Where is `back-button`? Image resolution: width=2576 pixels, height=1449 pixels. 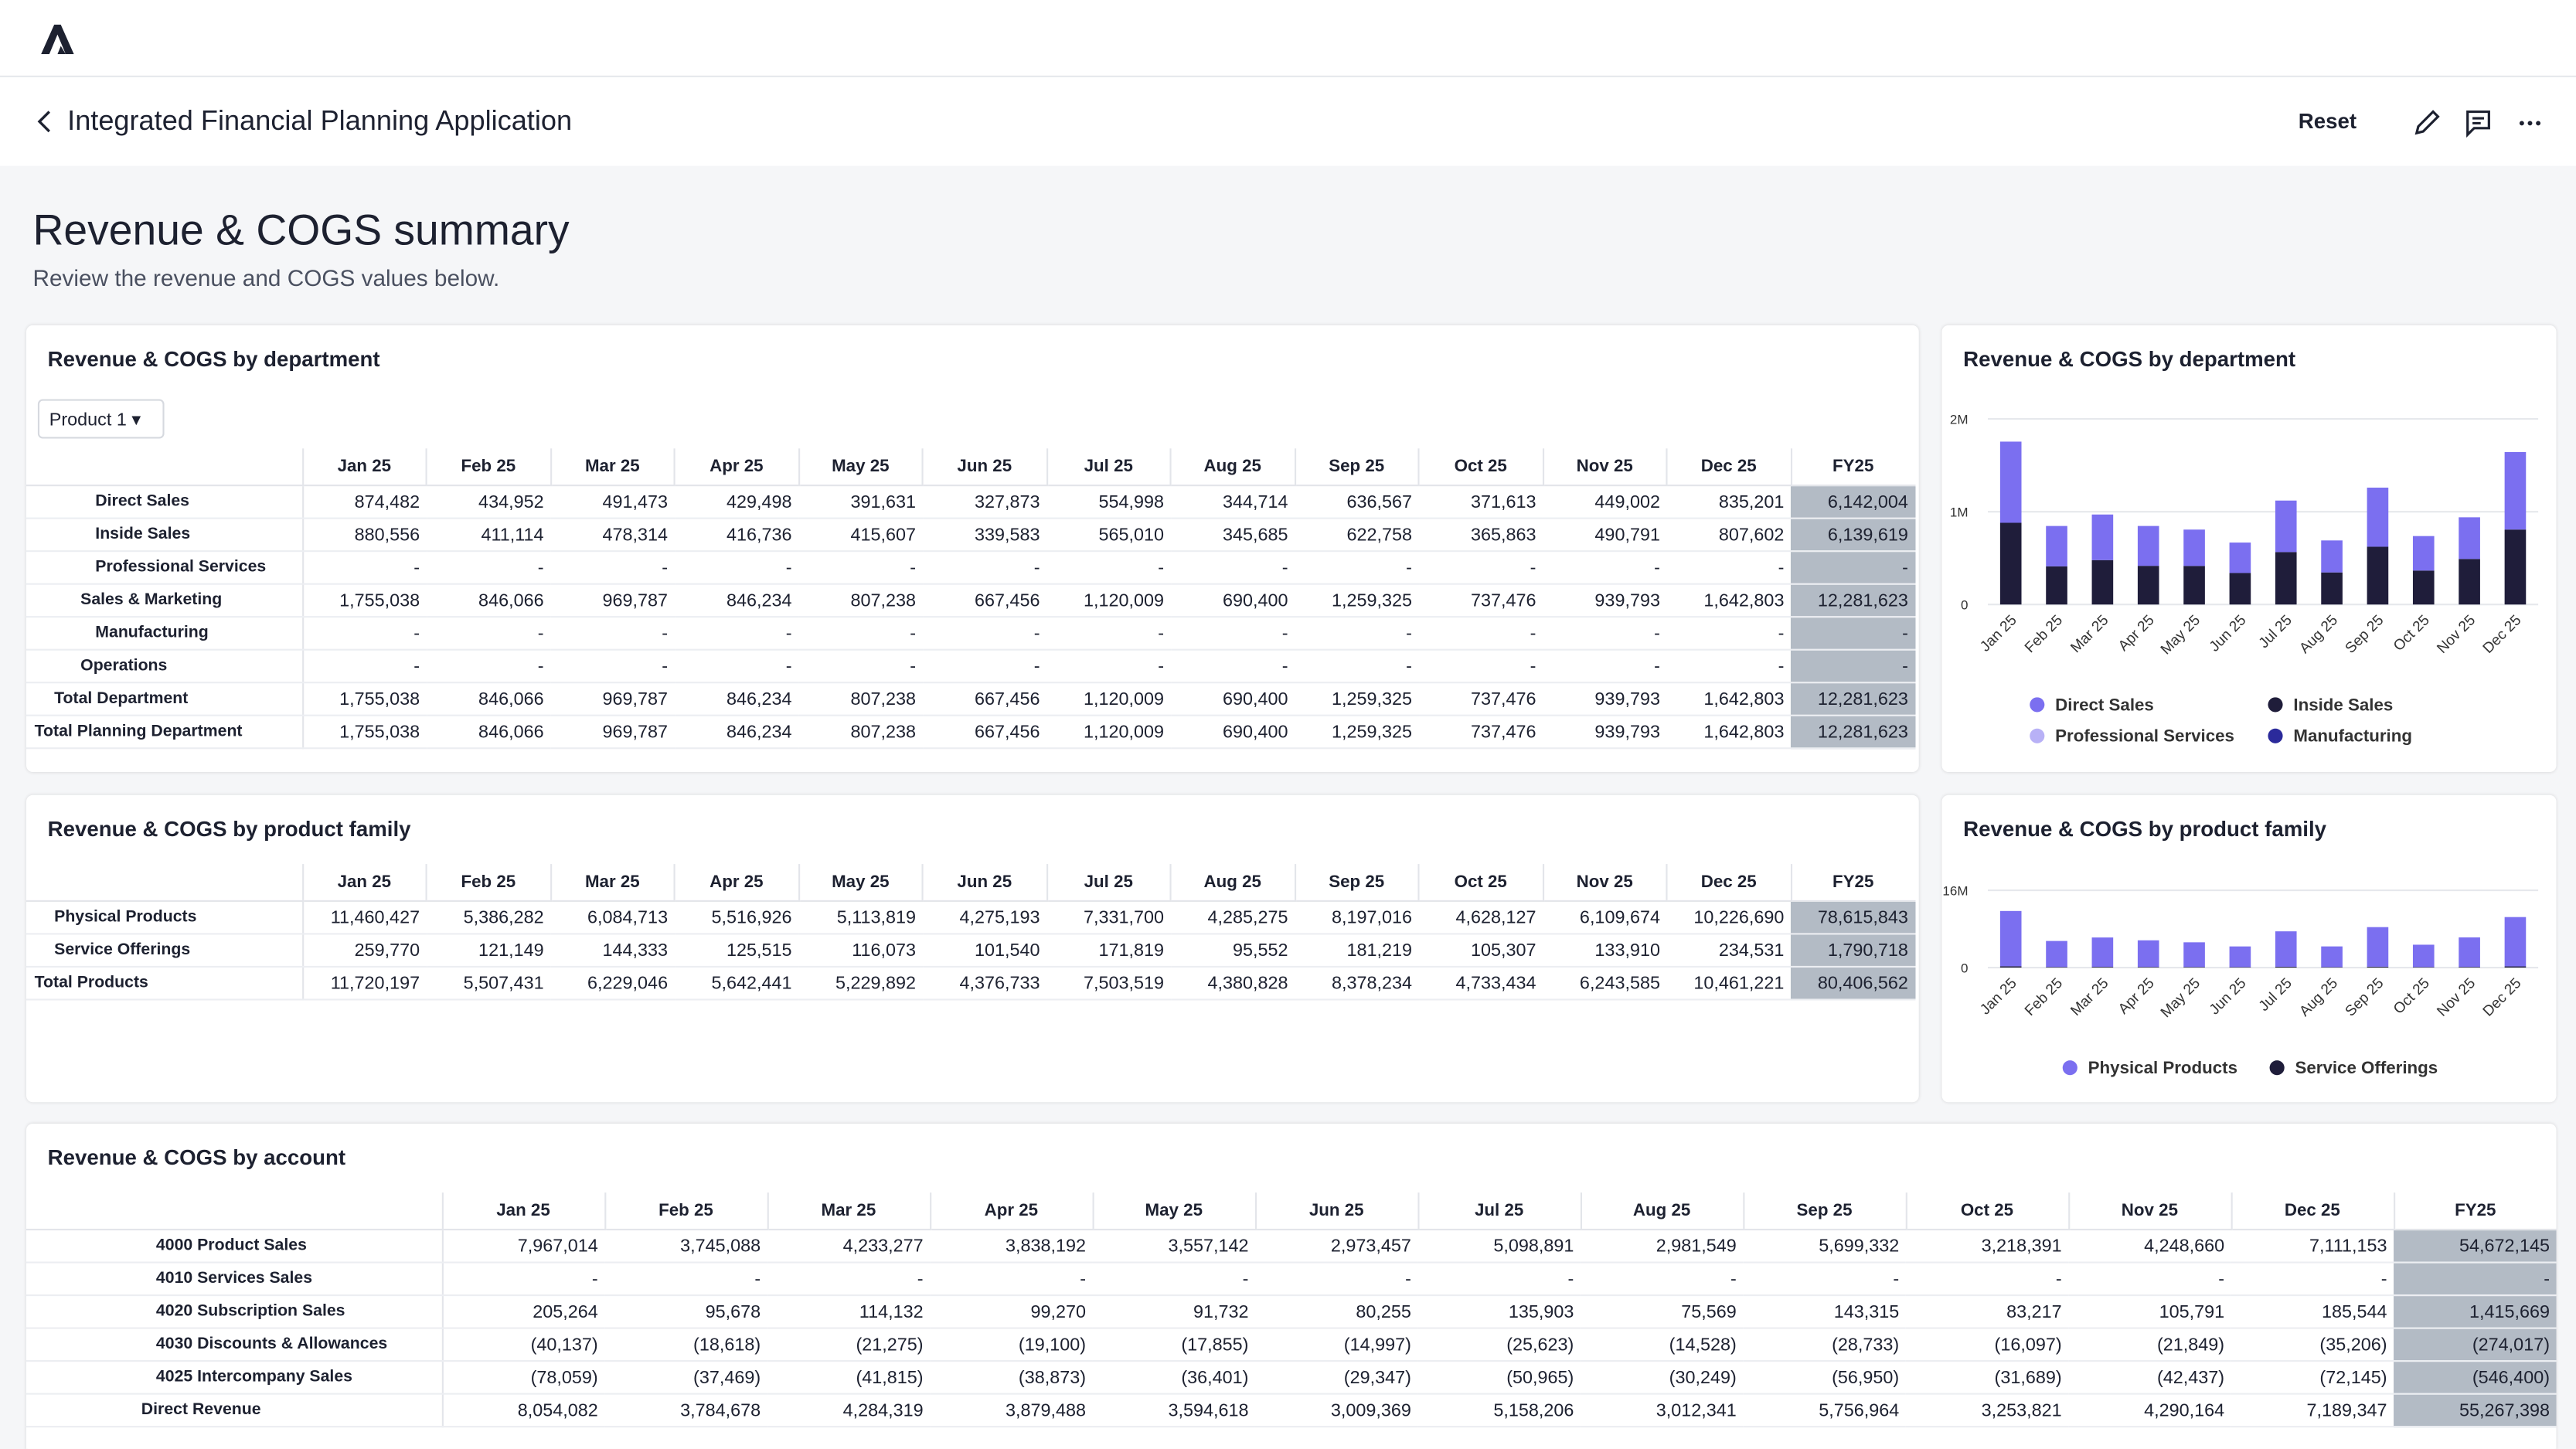
back-button is located at coordinates (45, 121).